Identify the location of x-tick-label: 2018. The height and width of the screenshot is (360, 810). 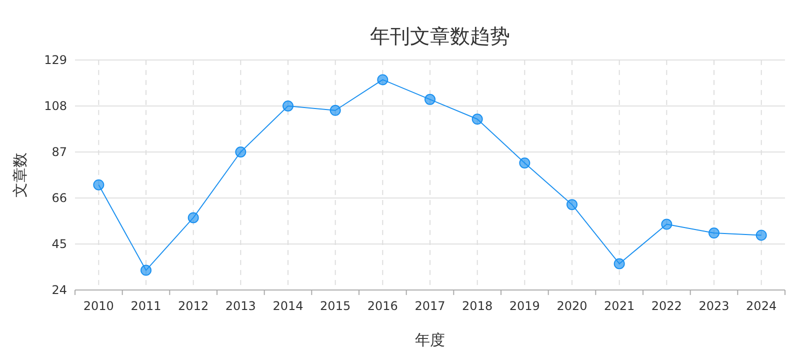
(477, 306).